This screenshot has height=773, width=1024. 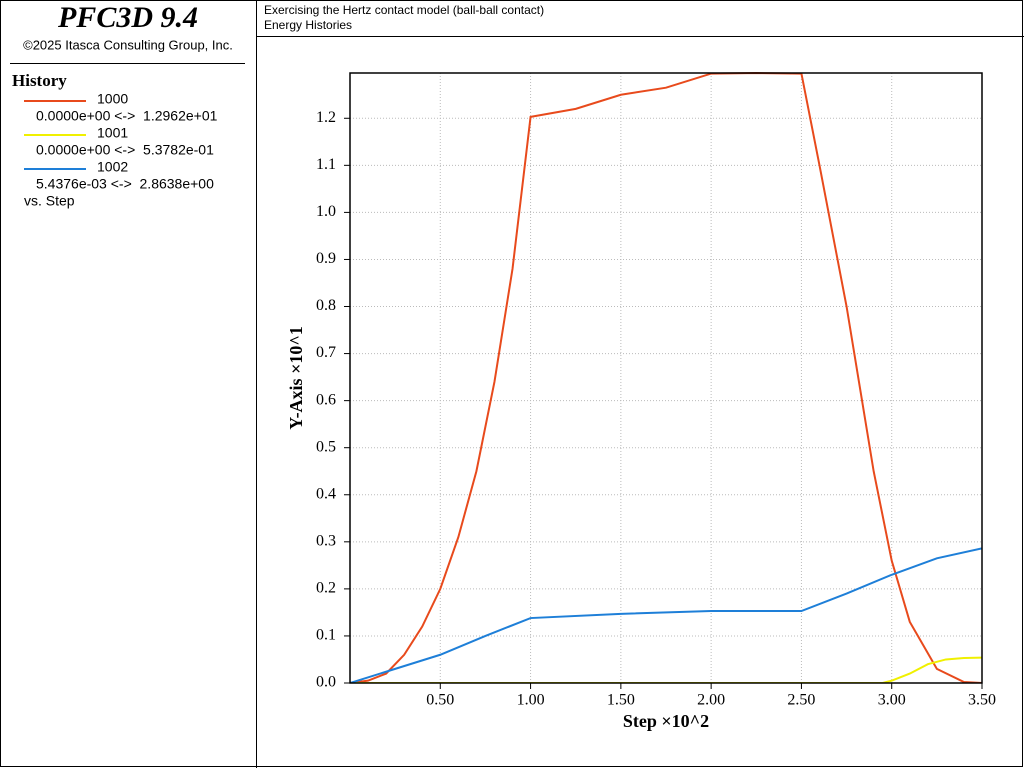 I want to click on y-tick-label: 0.8, so click(x=326, y=305).